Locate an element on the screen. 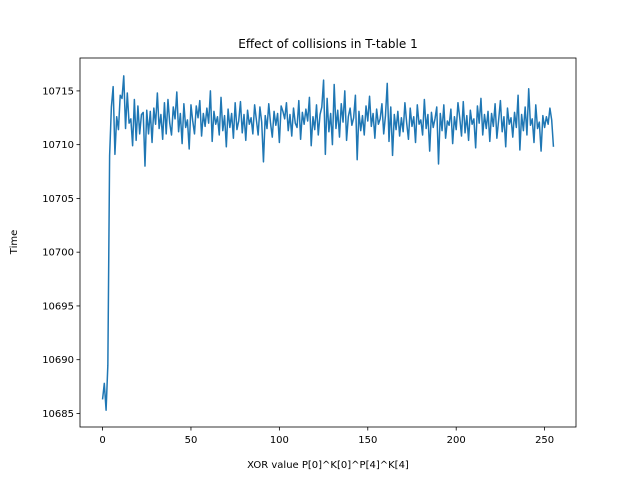  y-tick-label: 10690 is located at coordinates (58, 360).